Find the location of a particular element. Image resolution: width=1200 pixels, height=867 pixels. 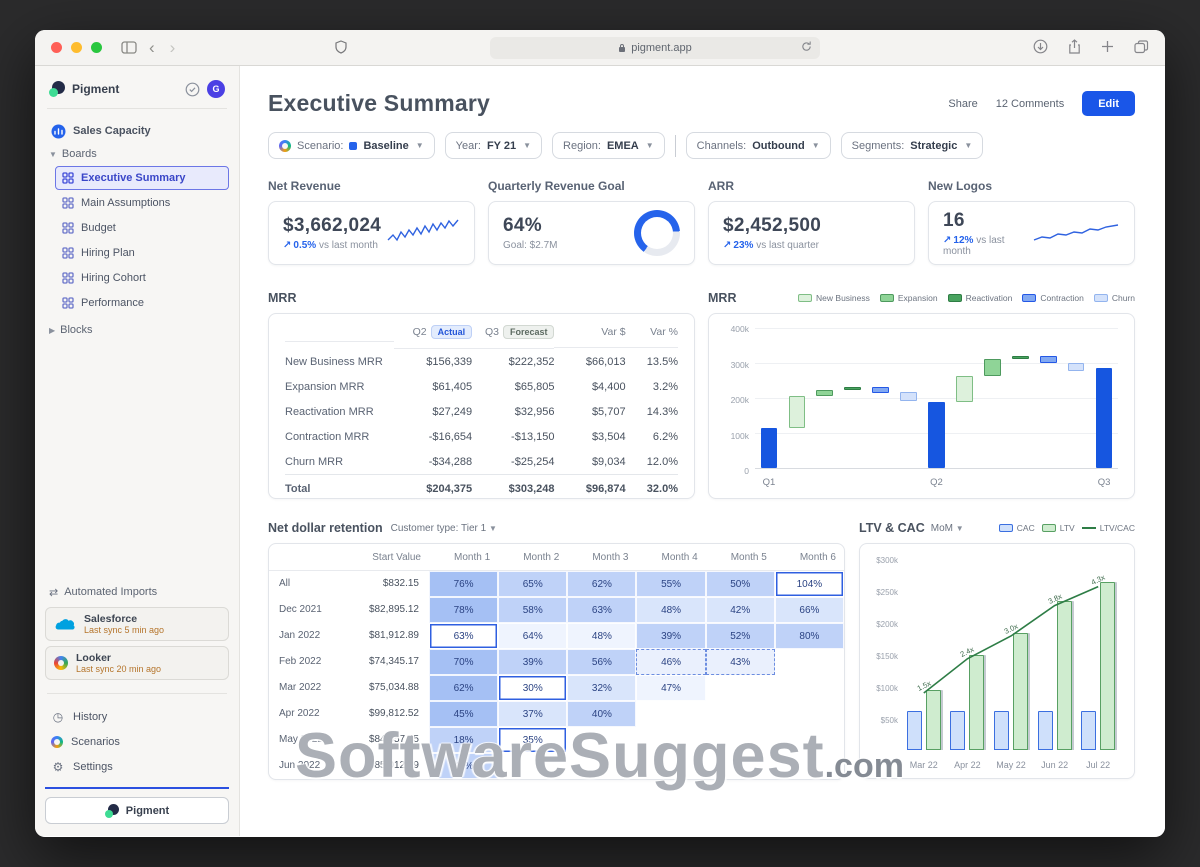

x-axis-label: Apr 22 is located at coordinates (967, 765).